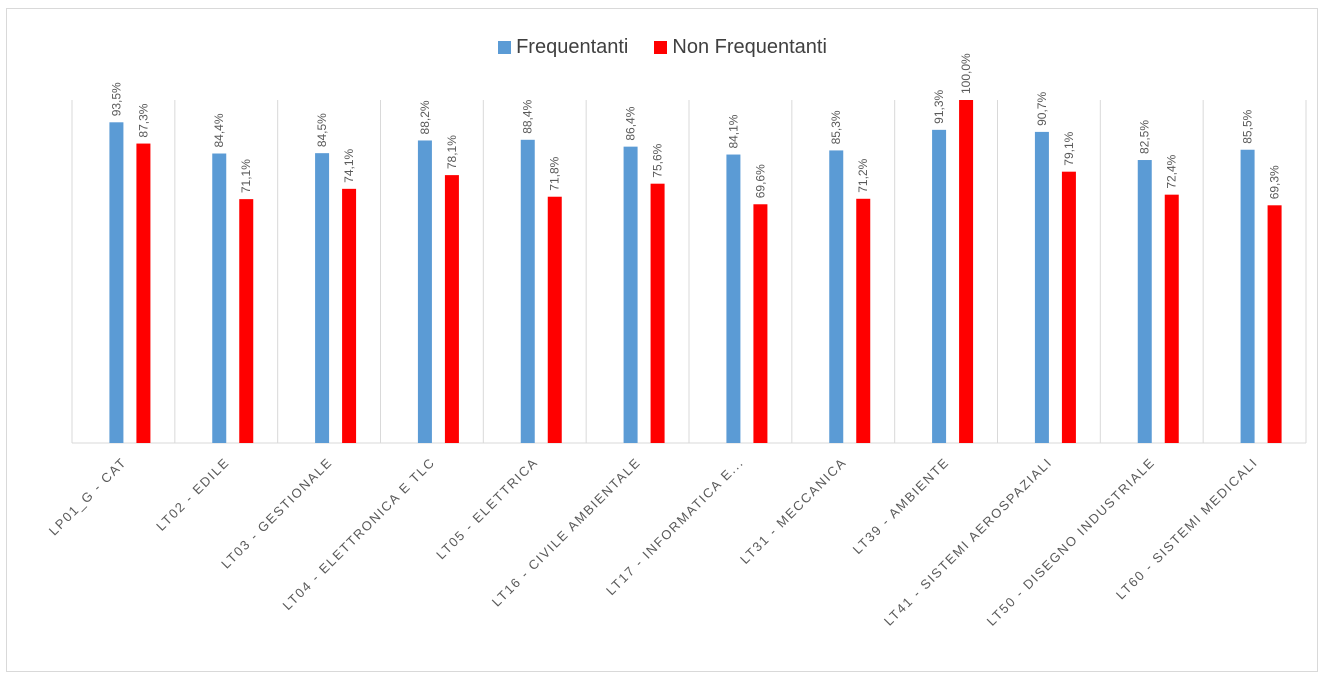  Describe the element at coordinates (452, 152) in the screenshot. I see `data-label-non-frequentanti: 78,1%` at that location.